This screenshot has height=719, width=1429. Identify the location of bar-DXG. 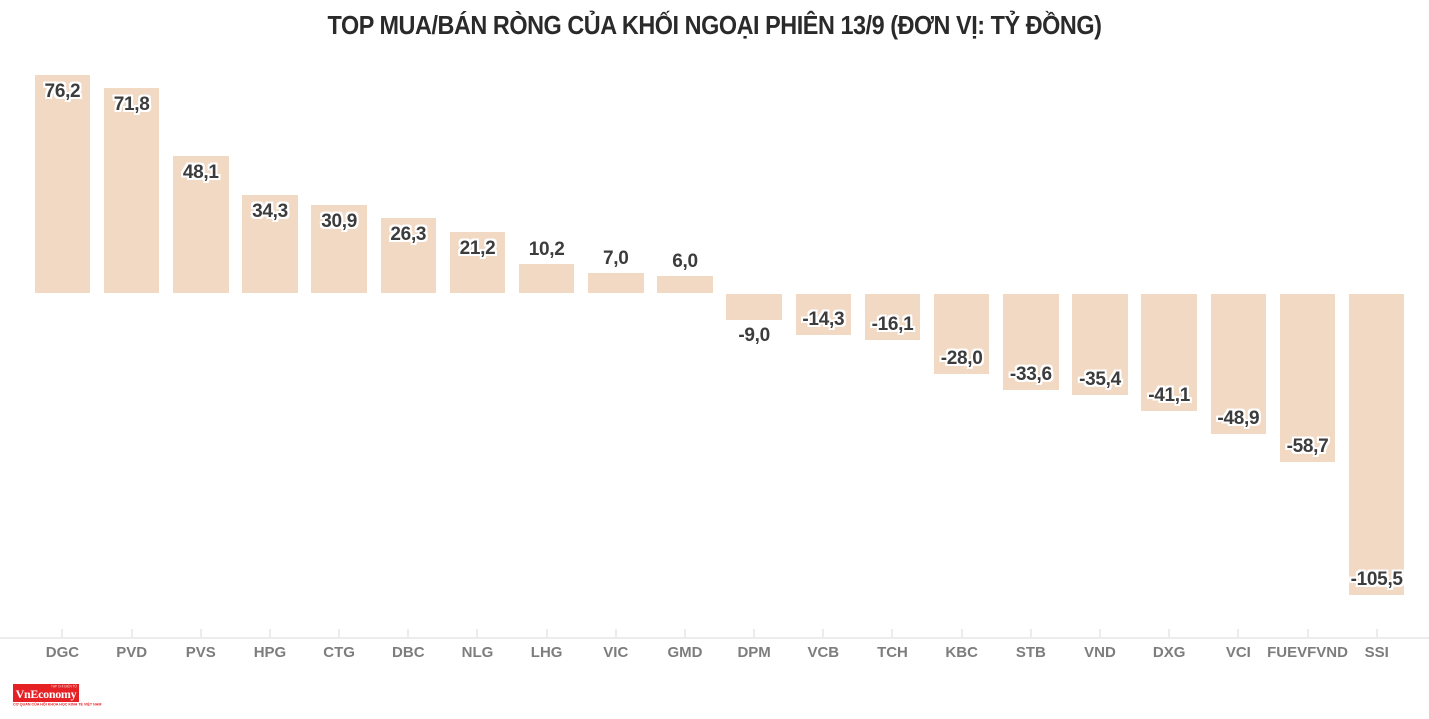
(1169, 353).